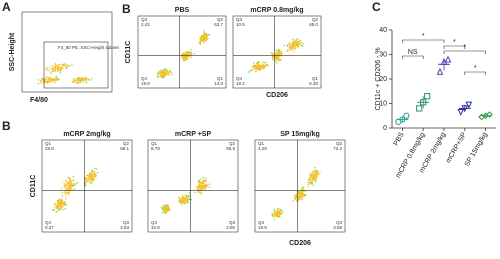  What do you see at coordinates (220, 78) in the screenshot?
I see `quadrant-name: Q1` at bounding box center [220, 78].